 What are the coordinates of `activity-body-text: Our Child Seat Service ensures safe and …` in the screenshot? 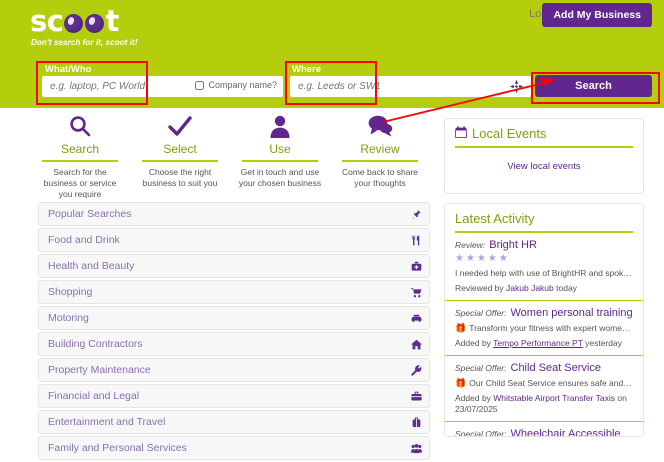 It's located at (551, 382).